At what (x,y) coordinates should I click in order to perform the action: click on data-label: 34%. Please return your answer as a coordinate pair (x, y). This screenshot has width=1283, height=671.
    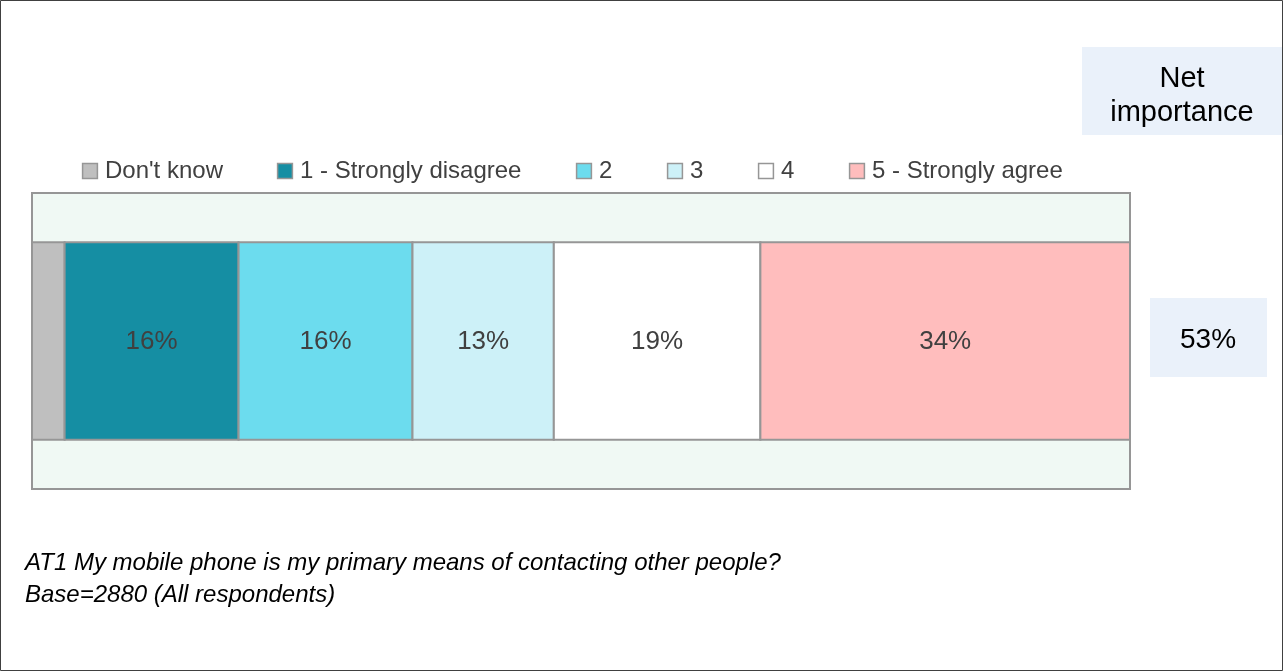
    Looking at the image, I should click on (945, 340).